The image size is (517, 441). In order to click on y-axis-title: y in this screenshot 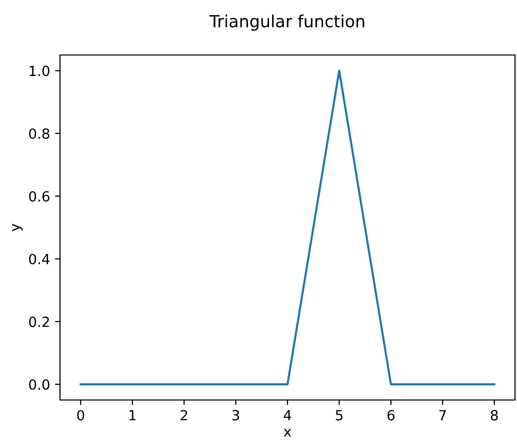, I will do `click(17, 228)`.